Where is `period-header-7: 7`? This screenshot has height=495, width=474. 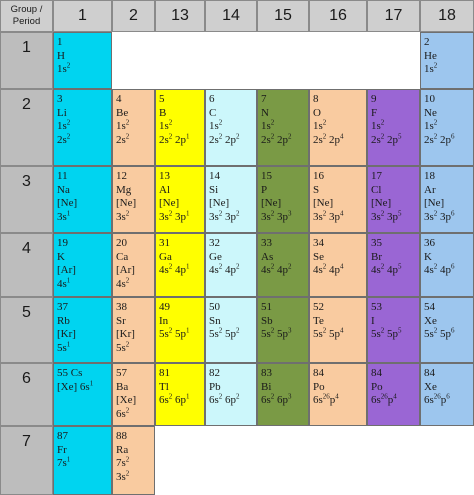
period-header-7: 7 is located at coordinates (26, 460).